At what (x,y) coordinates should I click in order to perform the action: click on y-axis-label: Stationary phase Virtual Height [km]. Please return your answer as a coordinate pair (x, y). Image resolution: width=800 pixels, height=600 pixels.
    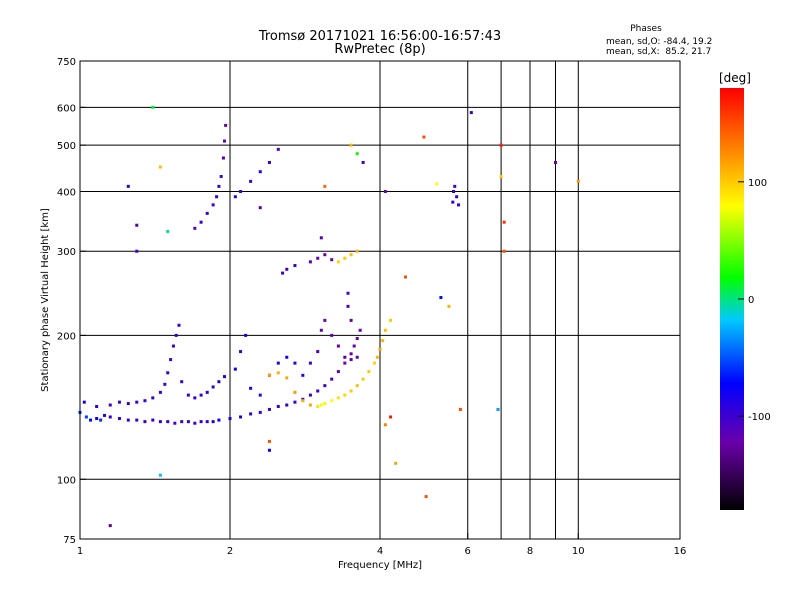
    Looking at the image, I should click on (45, 300).